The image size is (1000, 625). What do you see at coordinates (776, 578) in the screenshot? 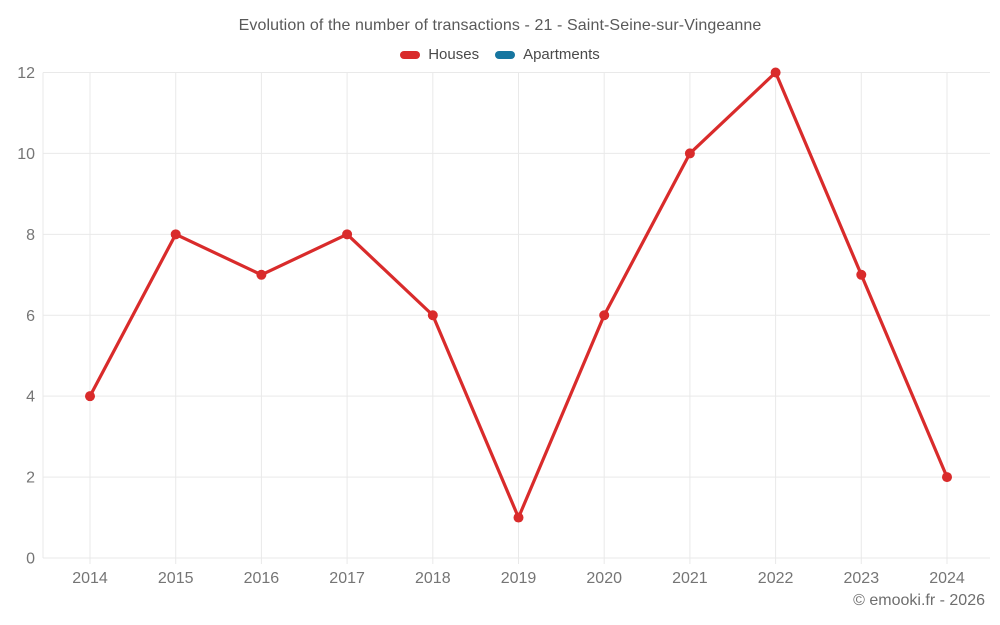
I see `x-axis-tick-label: 2022` at bounding box center [776, 578].